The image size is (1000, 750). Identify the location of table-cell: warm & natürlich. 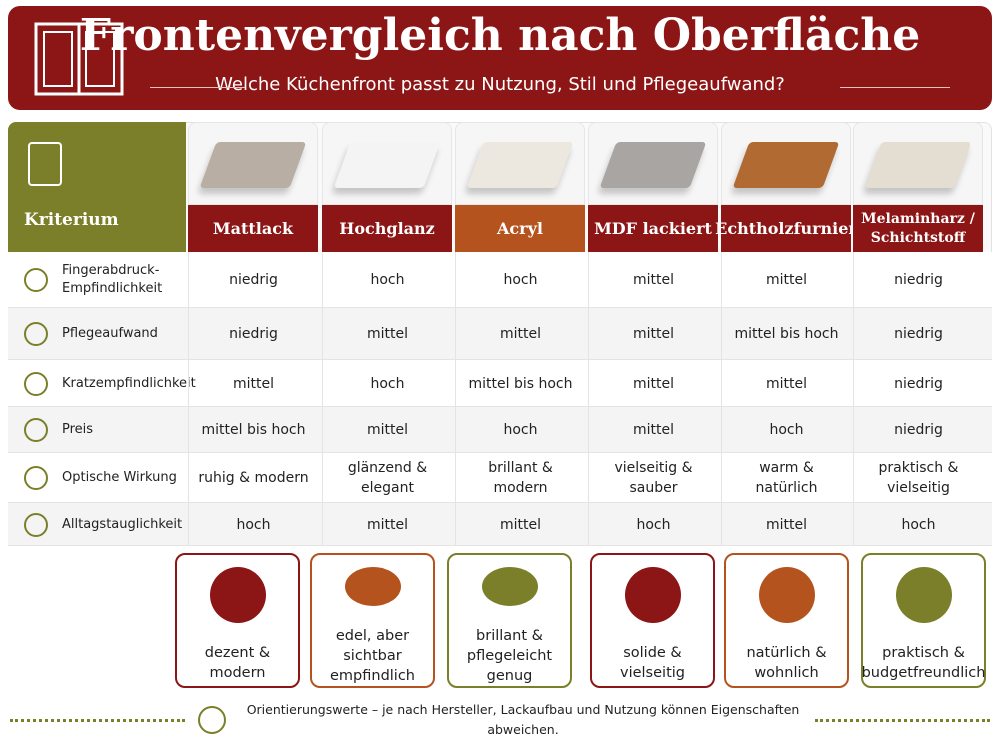
(786, 478).